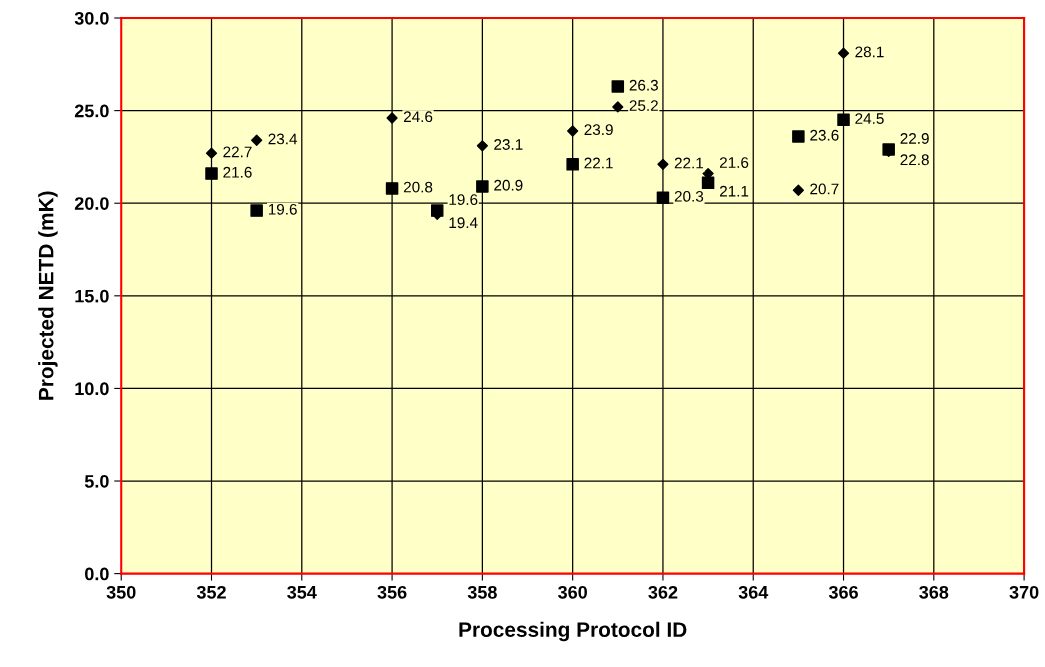  What do you see at coordinates (734, 191) in the screenshot?
I see `data-label: 21.1` at bounding box center [734, 191].